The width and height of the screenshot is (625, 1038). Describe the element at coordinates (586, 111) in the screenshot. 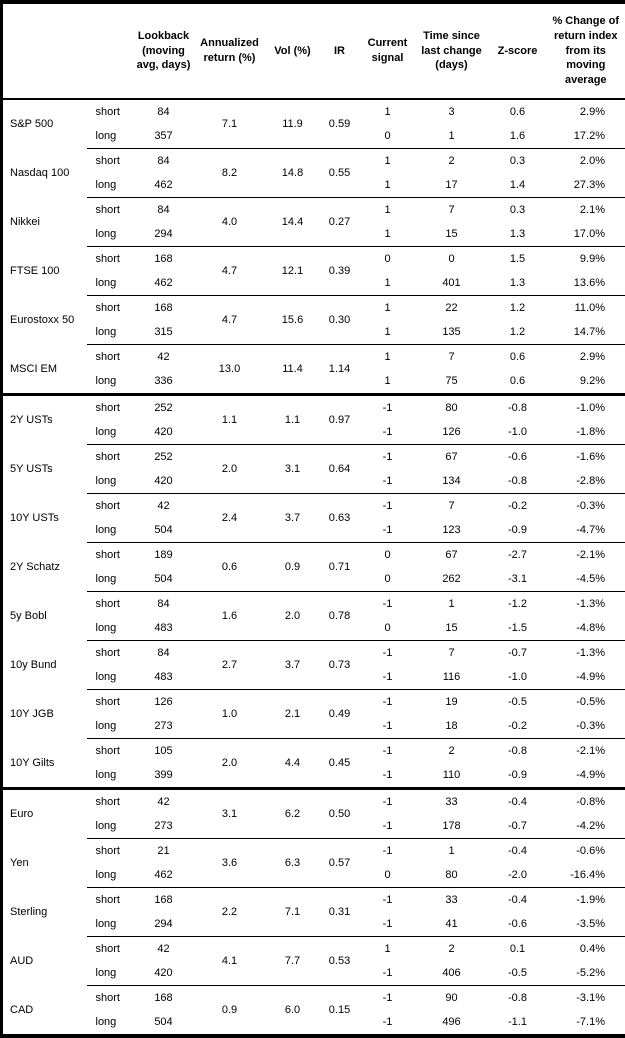

I see `pct-change-value: 2.9%` at that location.